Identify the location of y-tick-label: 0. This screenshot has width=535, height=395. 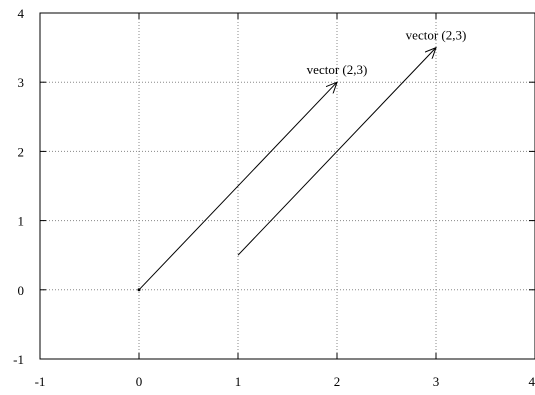
(21, 290).